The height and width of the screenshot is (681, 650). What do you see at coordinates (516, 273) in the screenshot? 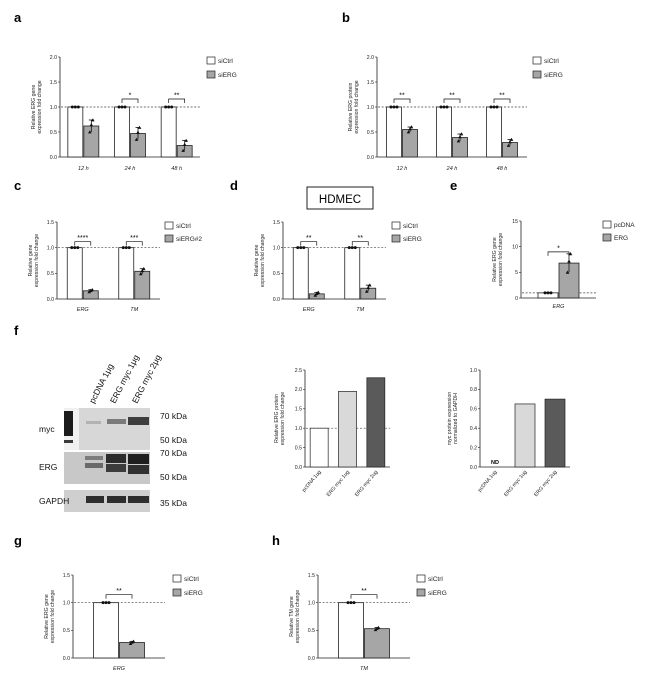
I see `y-tick-label: 5` at bounding box center [516, 273].